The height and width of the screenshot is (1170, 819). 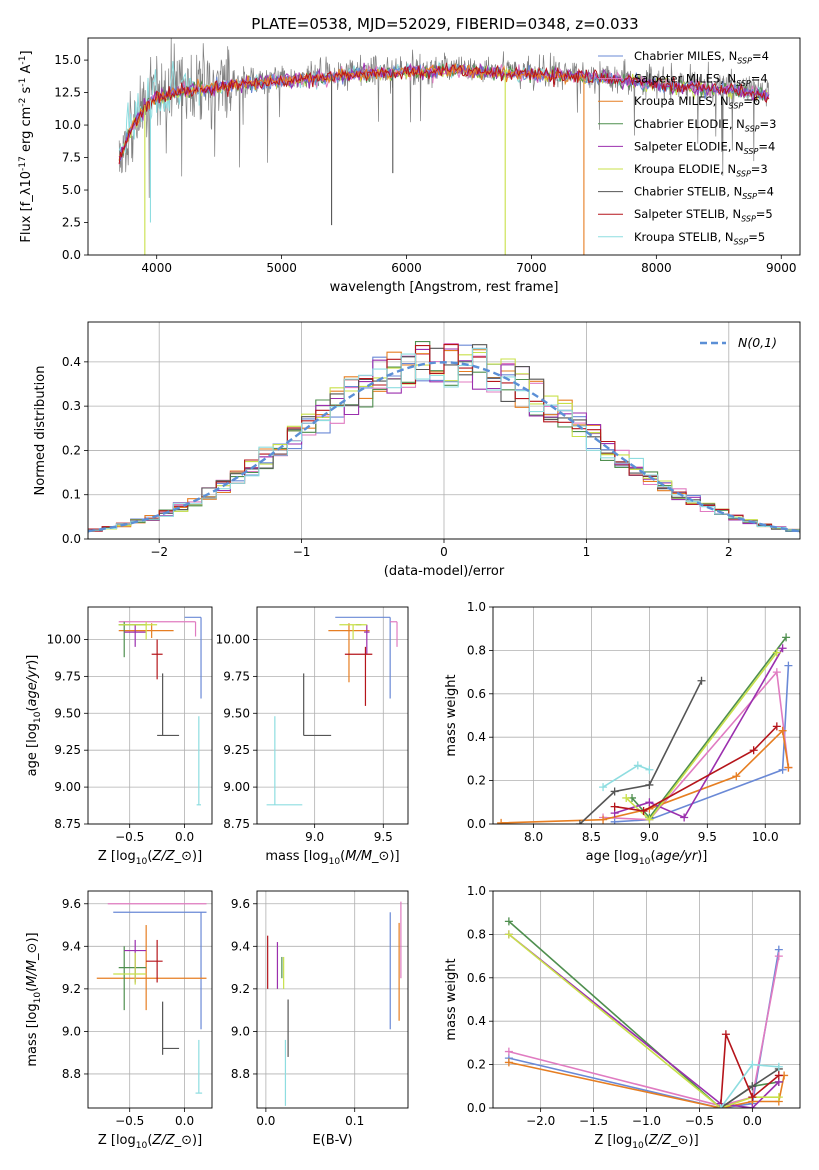 I want to click on legend-label: Chabrier ELODIE, NSSP=3, so click(x=705, y=125).